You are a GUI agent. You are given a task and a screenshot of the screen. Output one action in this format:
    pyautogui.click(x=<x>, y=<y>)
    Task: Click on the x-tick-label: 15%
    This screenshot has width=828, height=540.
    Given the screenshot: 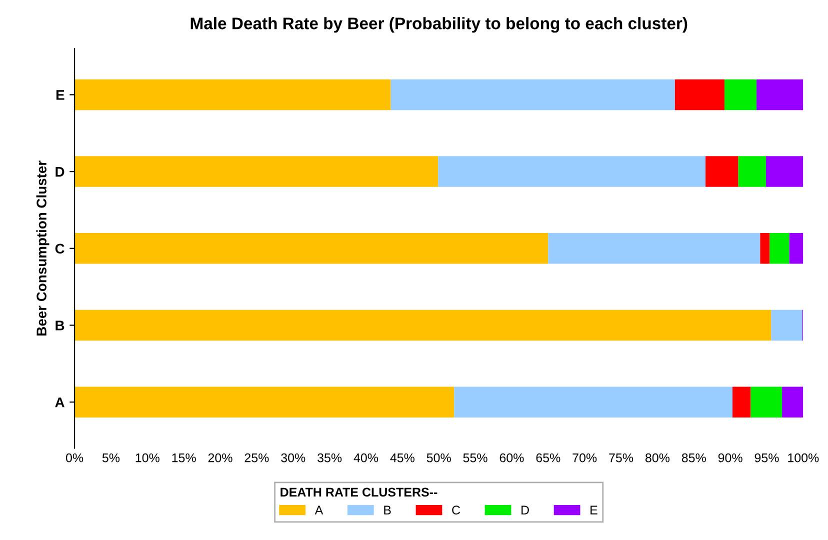 What is the action you would take?
    pyautogui.click(x=184, y=457)
    